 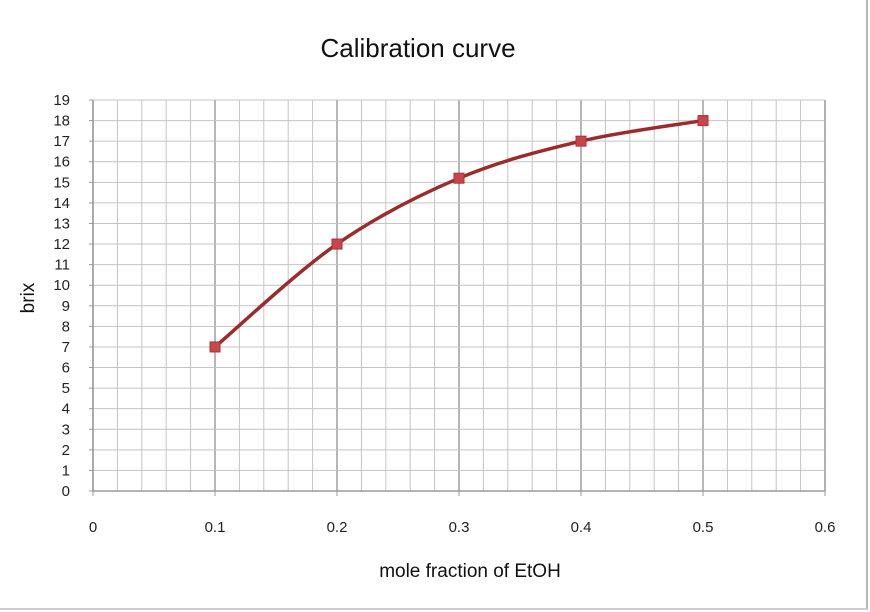 I want to click on x-tick-label: 0.5, so click(x=703, y=527).